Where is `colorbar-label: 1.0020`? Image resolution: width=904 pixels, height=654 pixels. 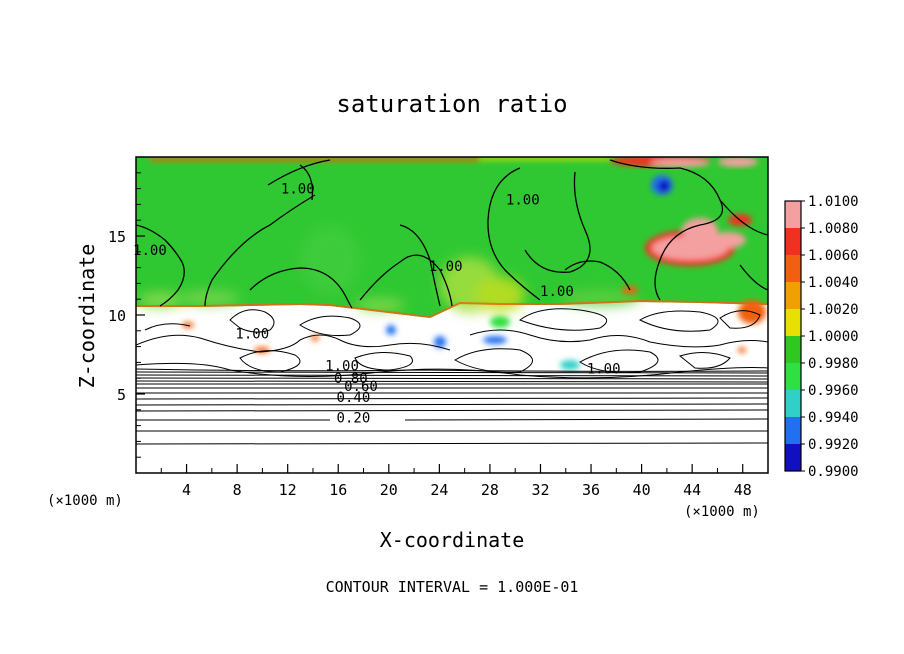 colorbar-label: 1.0020 is located at coordinates (833, 310).